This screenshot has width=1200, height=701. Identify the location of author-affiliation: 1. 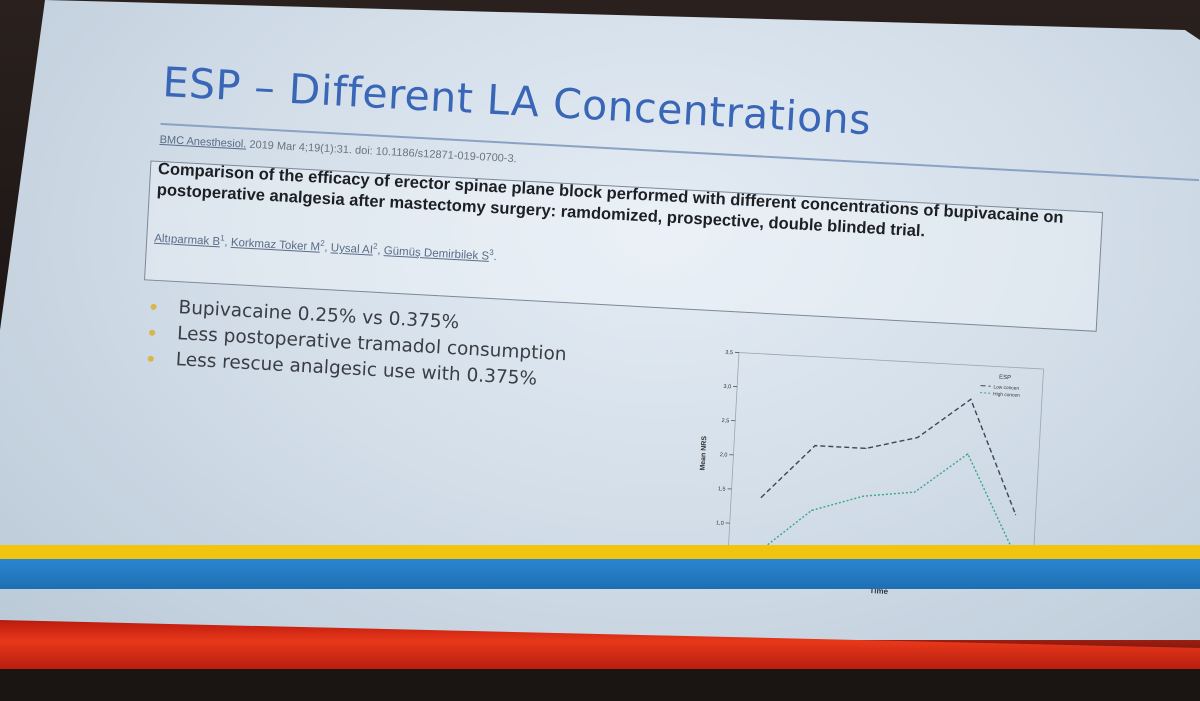
(222, 237).